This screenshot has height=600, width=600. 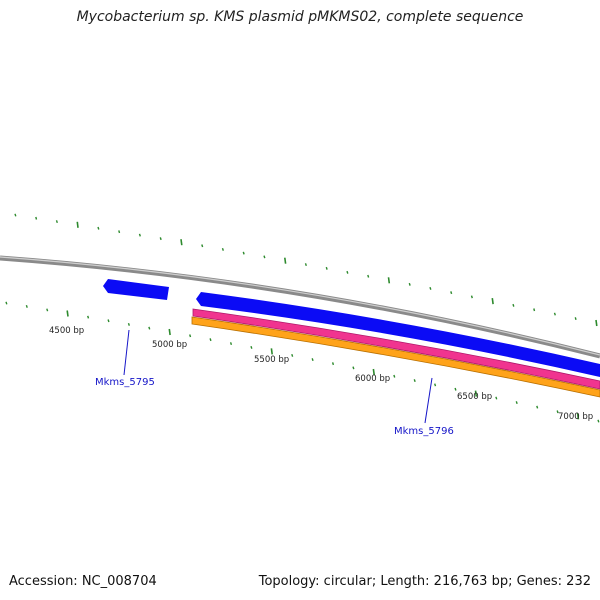 I want to click on gene-mkms-5796-leader, so click(x=428, y=400).